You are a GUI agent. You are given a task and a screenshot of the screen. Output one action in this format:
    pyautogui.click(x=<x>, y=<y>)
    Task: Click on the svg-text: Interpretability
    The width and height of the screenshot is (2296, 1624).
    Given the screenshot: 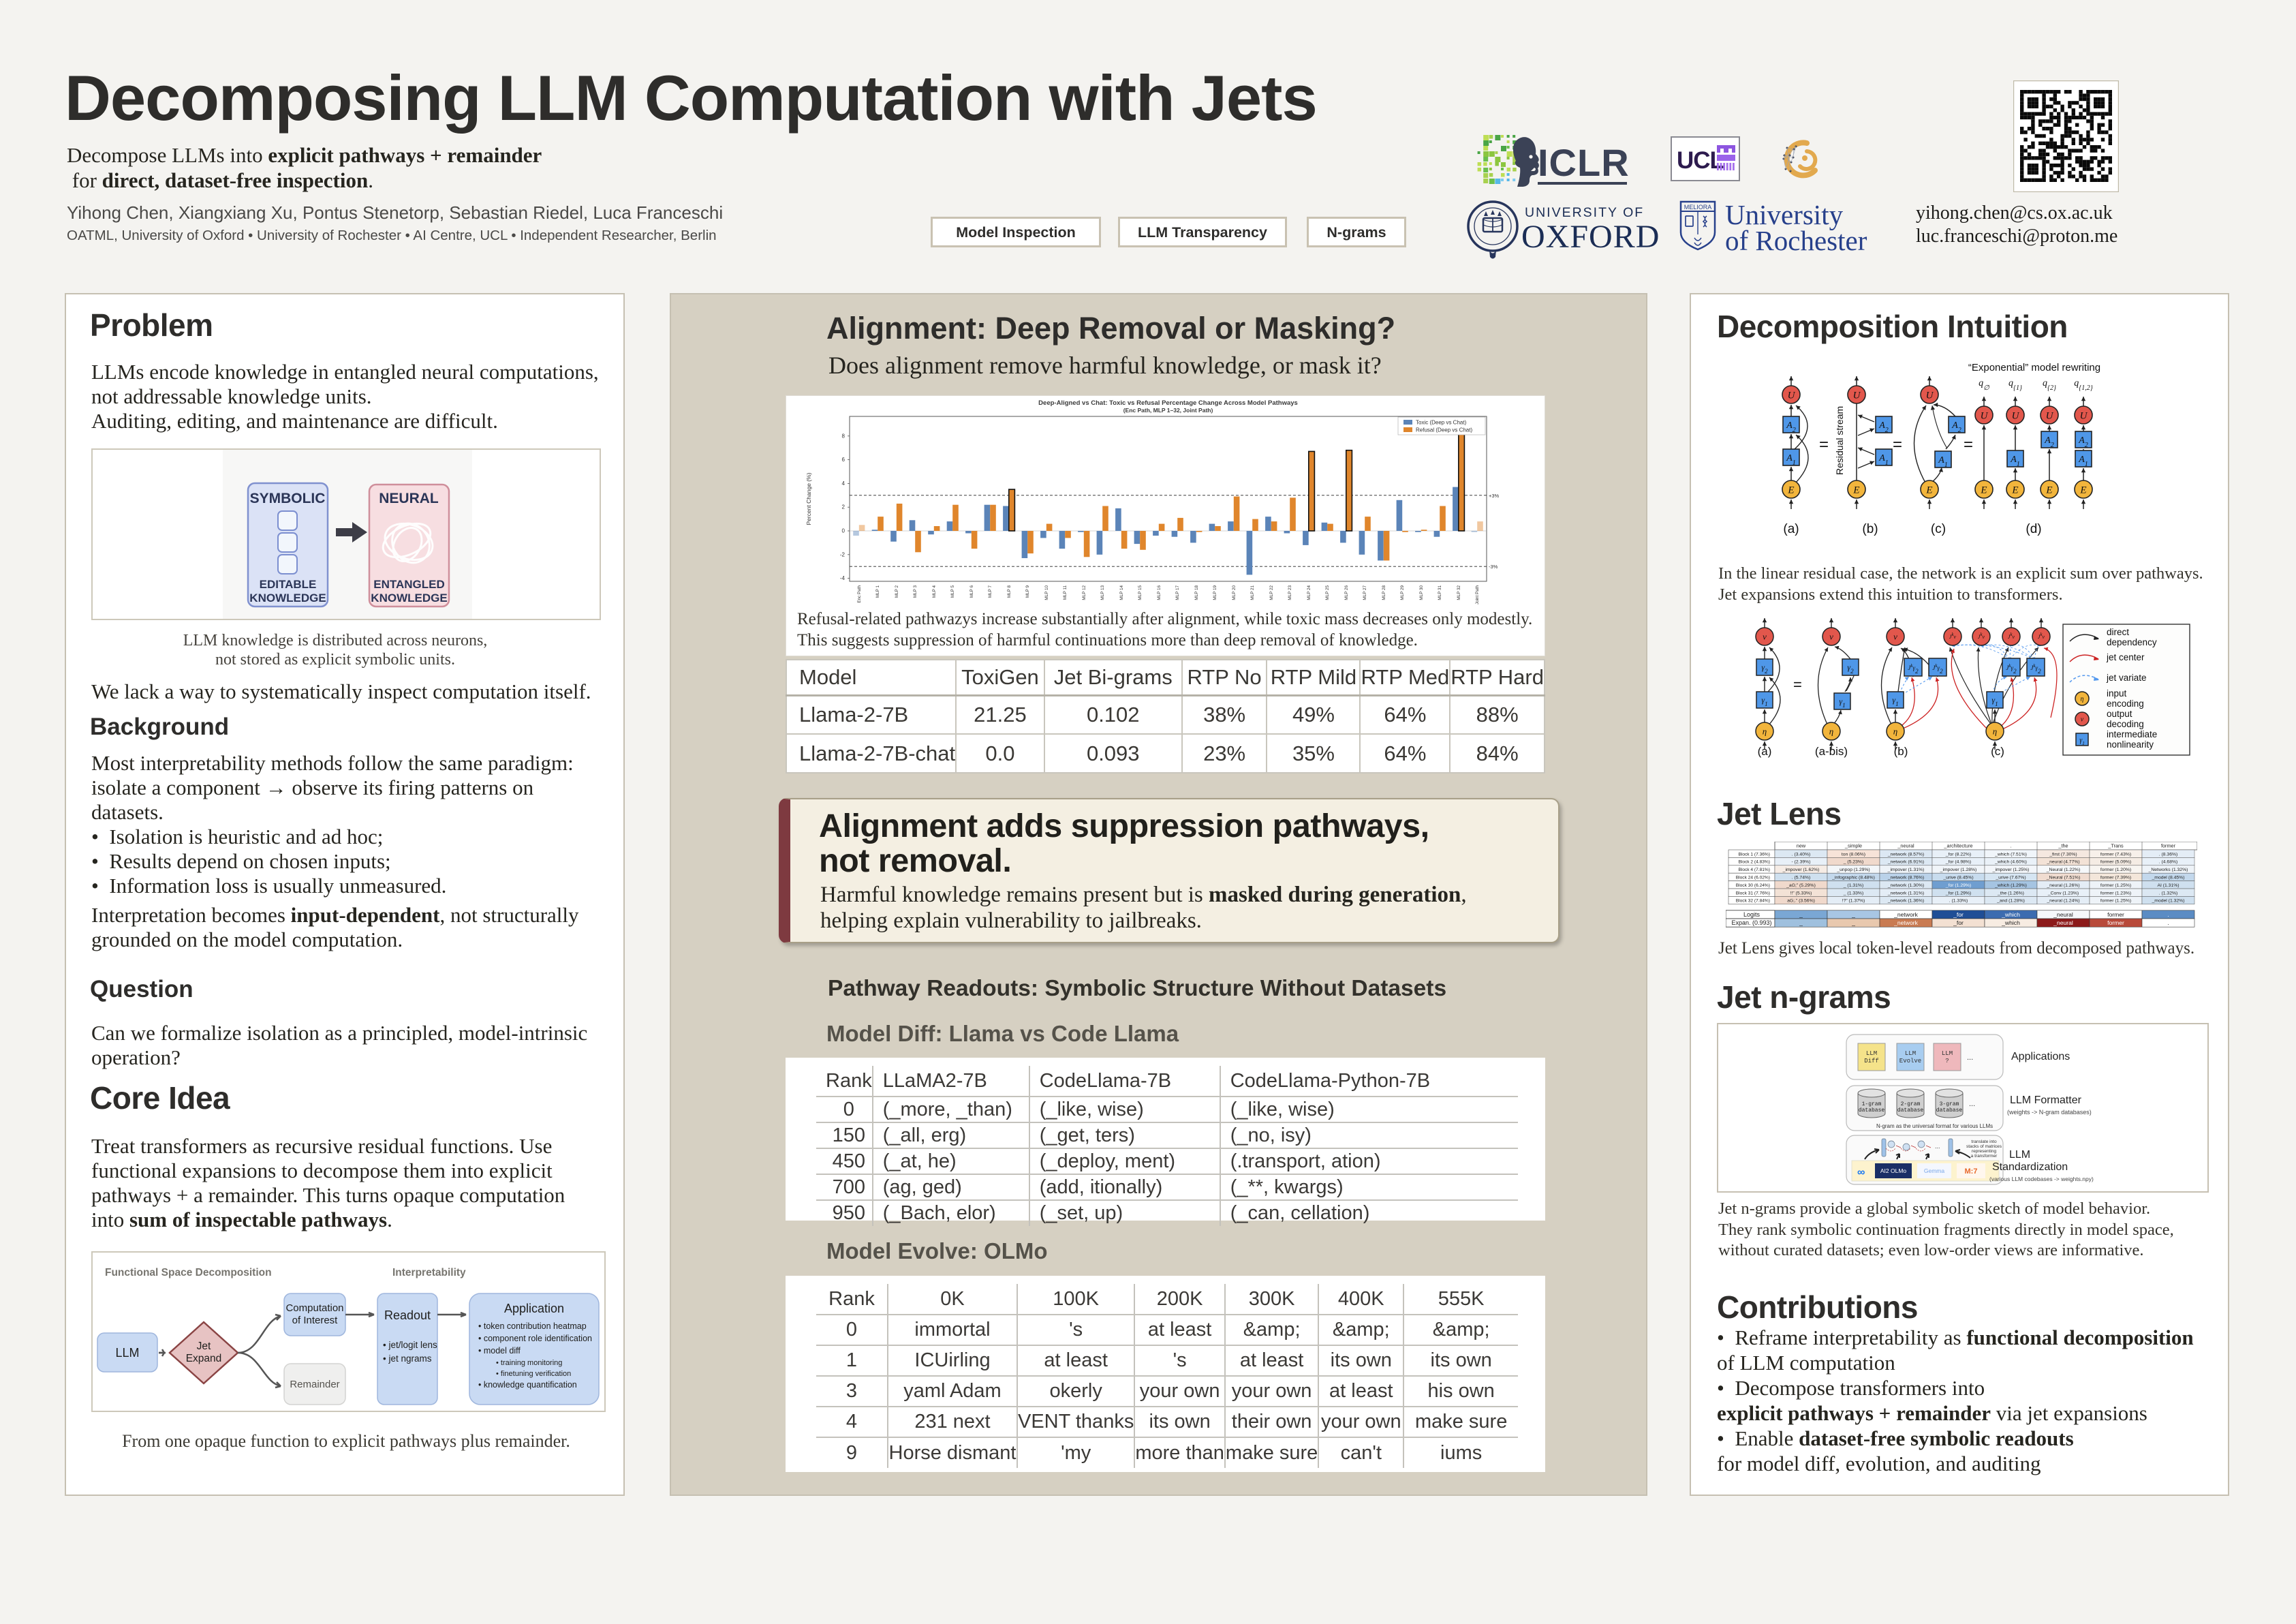 What is the action you would take?
    pyautogui.click(x=429, y=1272)
    